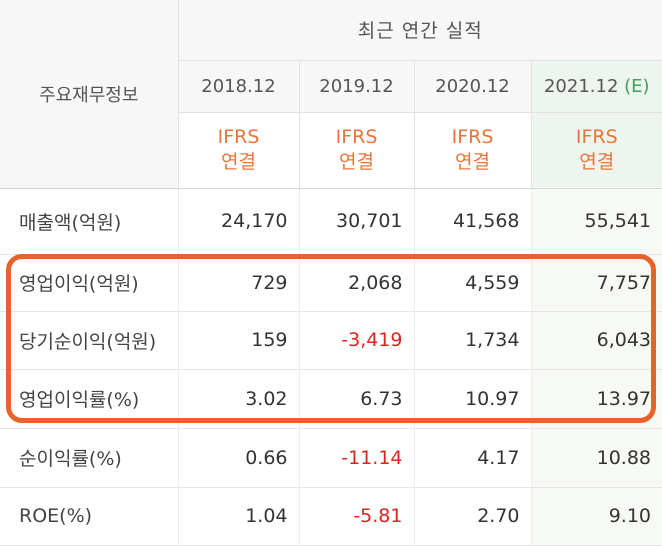  I want to click on table-row: 당기순이익(억원) 159 -3,419 1,734 6,043, so click(331, 340).